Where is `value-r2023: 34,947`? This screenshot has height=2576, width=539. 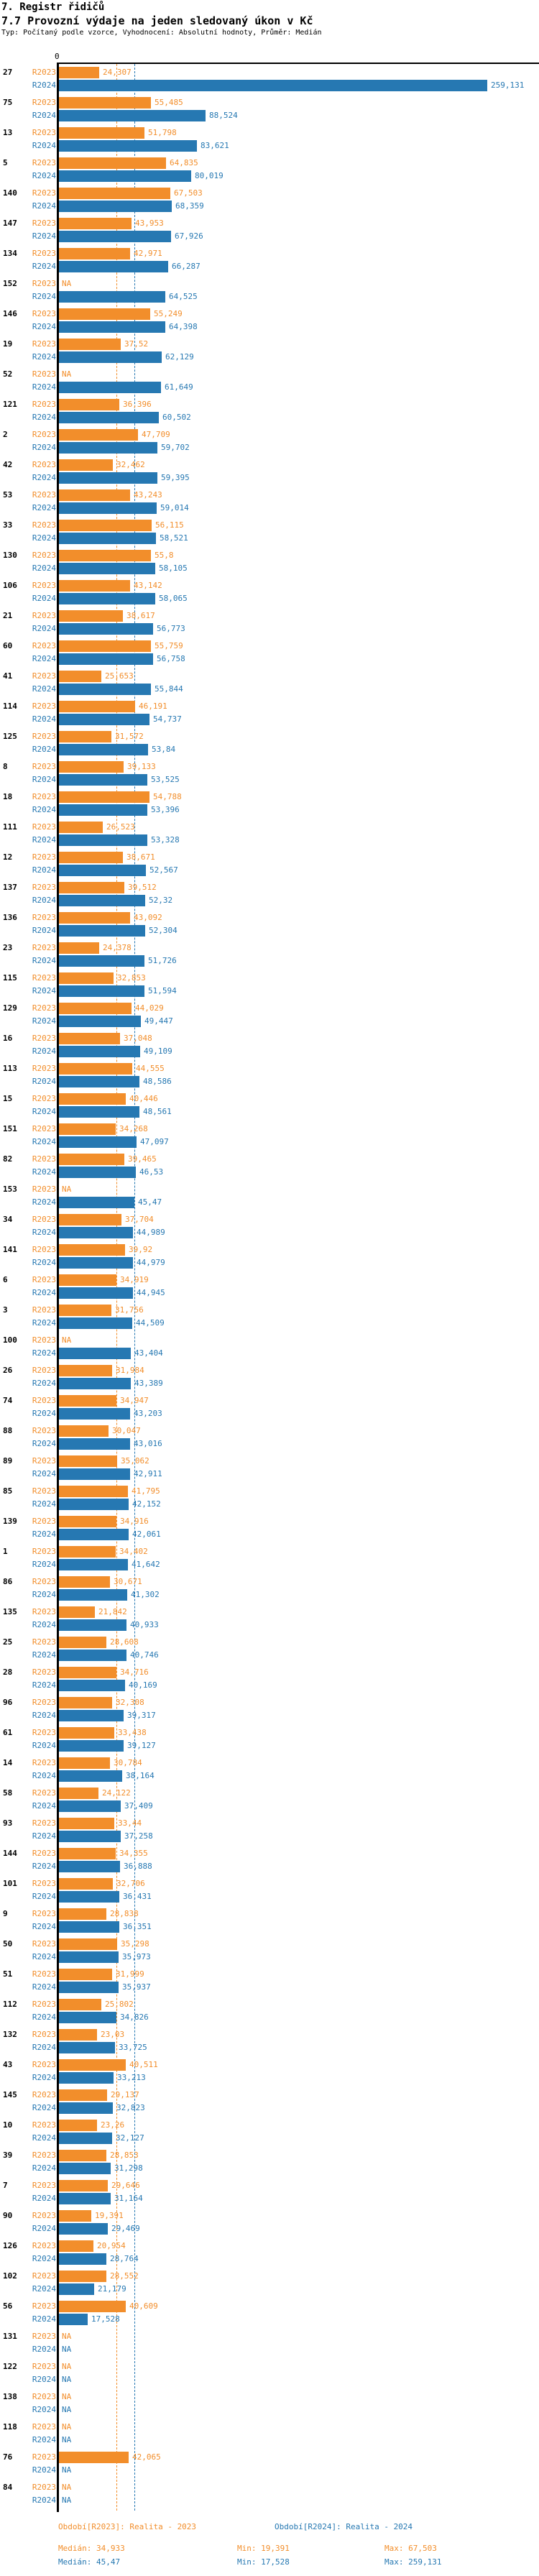
value-r2023: 34,947 is located at coordinates (134, 1400).